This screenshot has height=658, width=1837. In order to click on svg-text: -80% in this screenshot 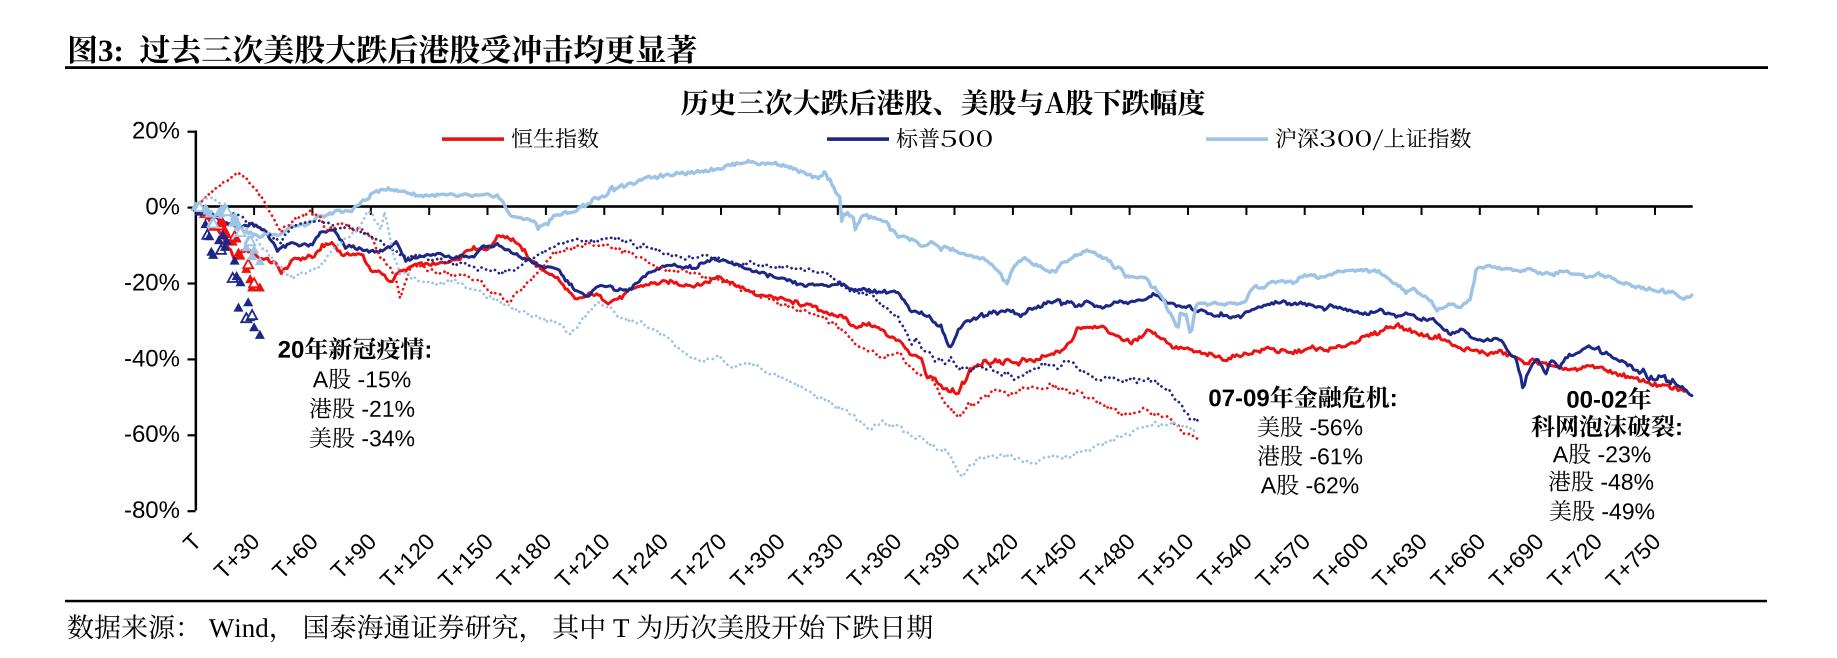, I will do `click(152, 510)`.